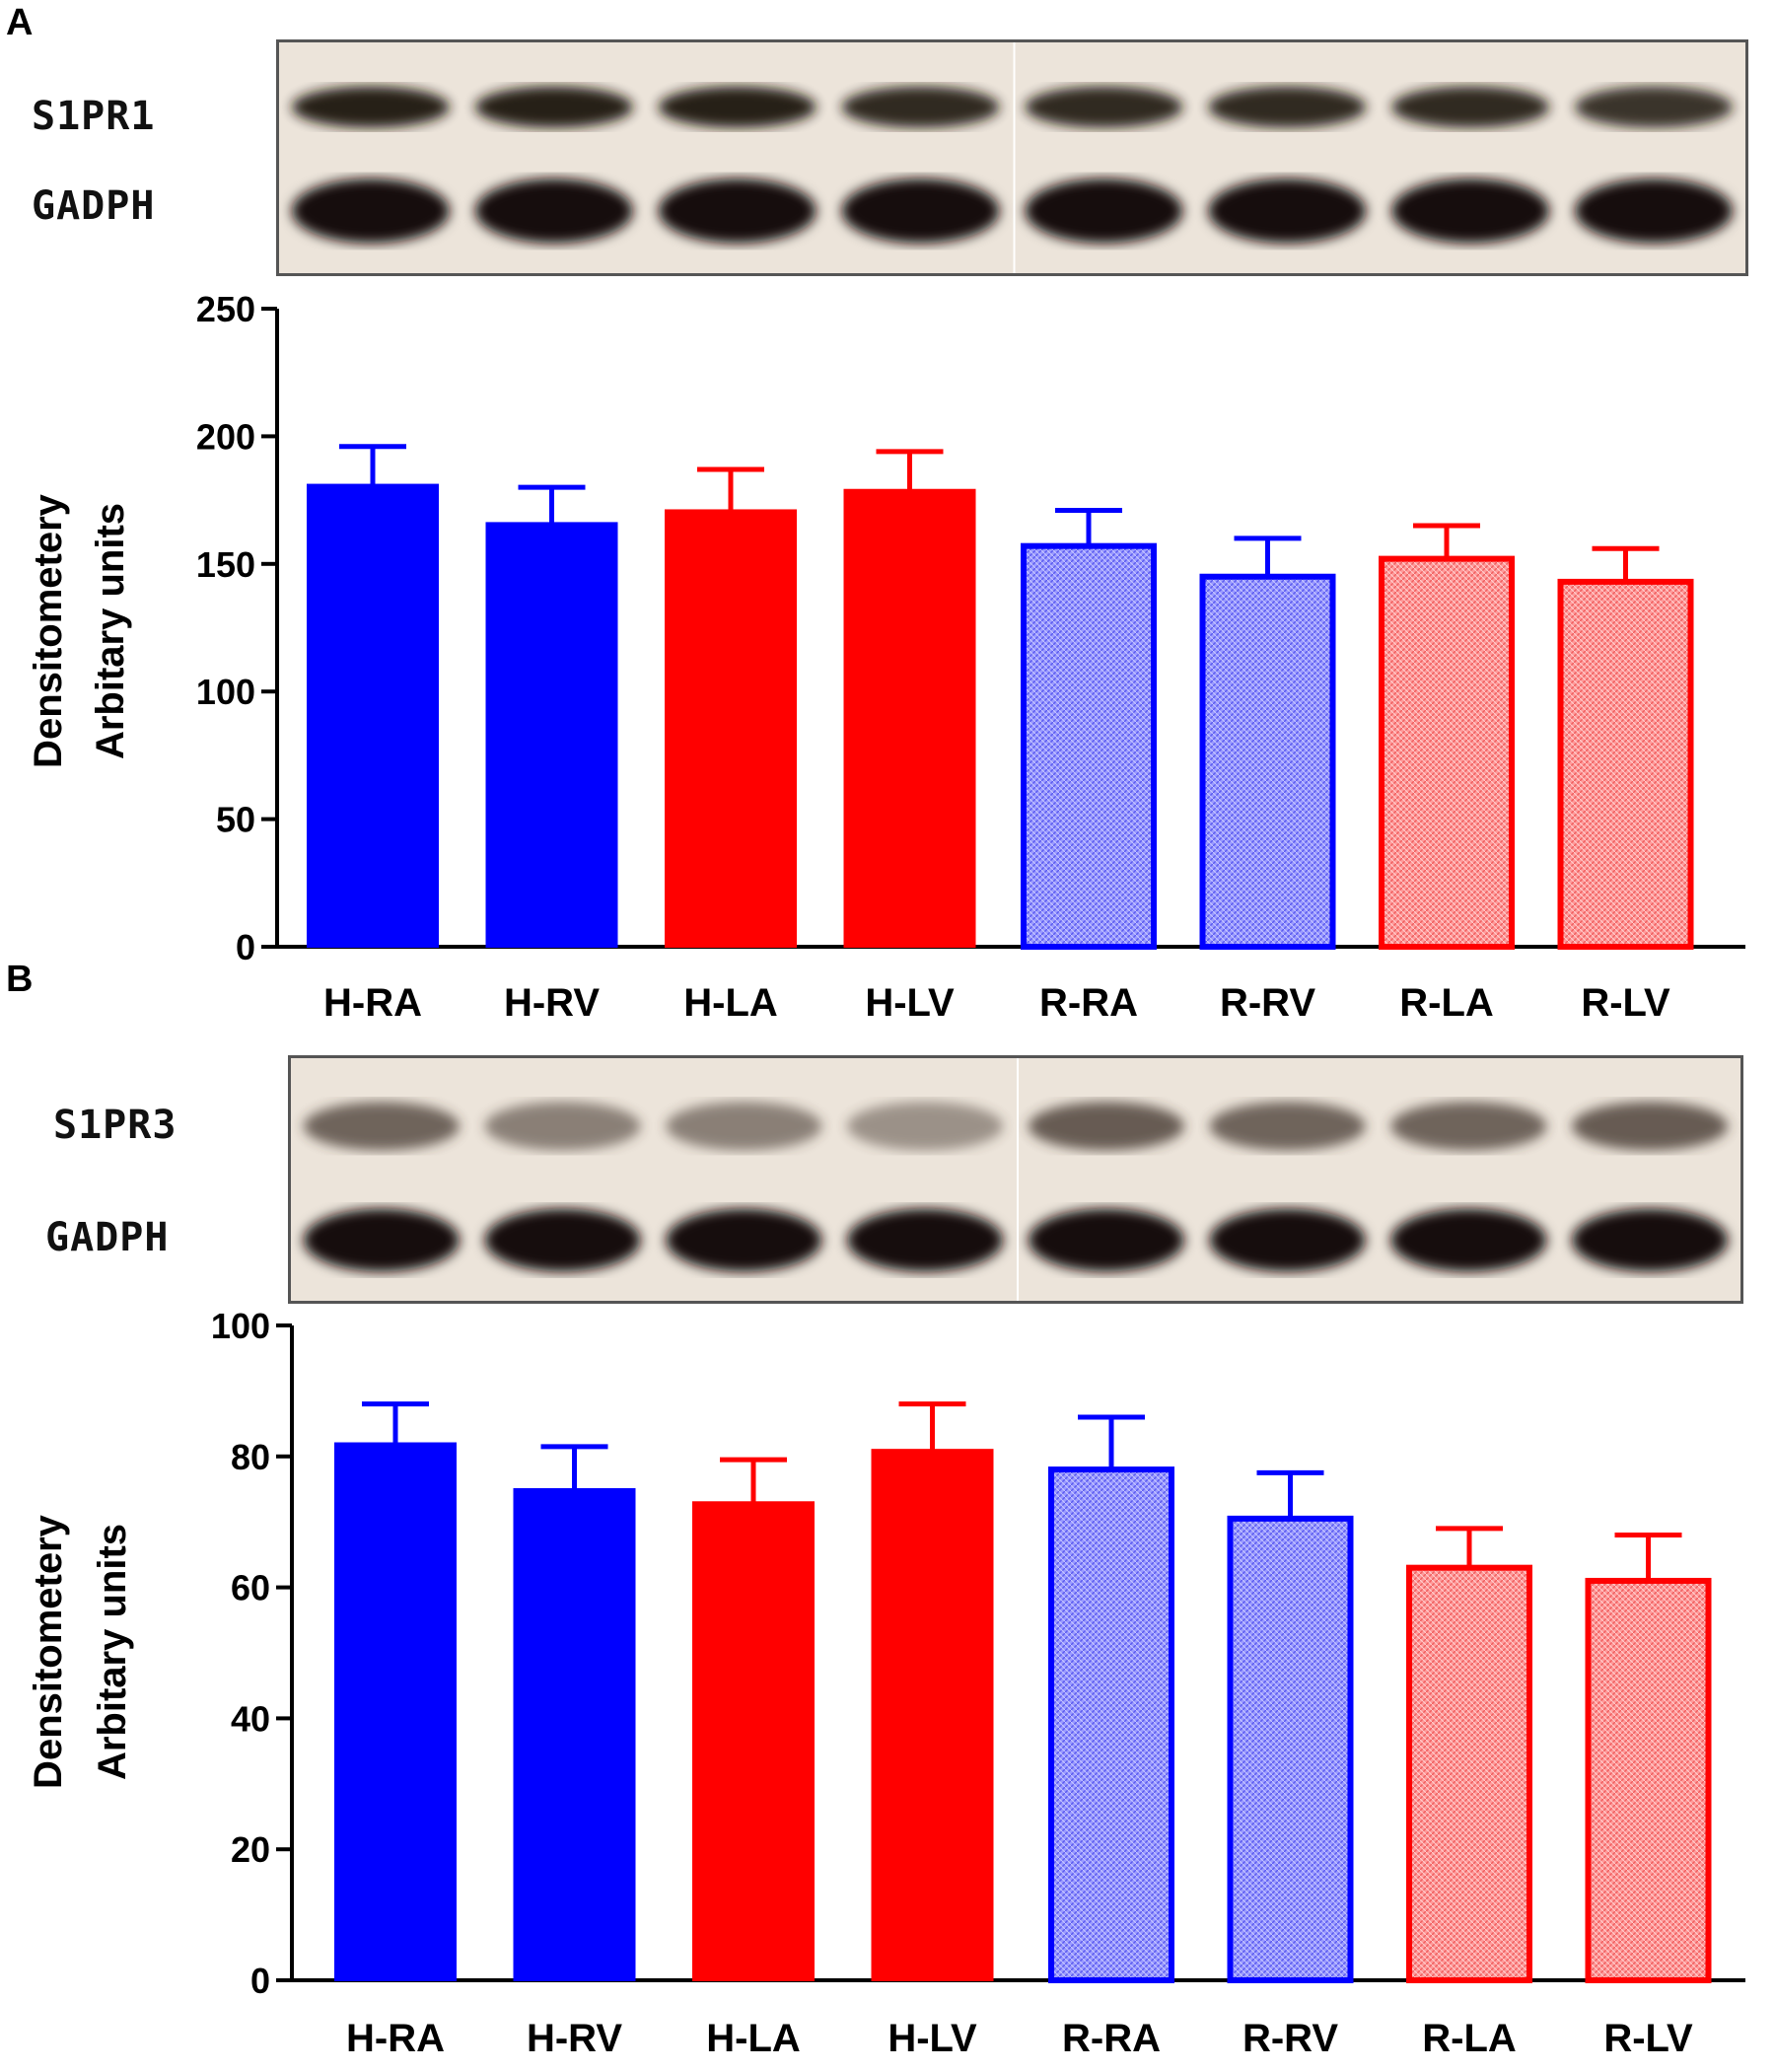 The image size is (1775, 2072). Describe the element at coordinates (108, 1237) in the screenshot. I see `blot-b-loading-label: GADPH` at that location.